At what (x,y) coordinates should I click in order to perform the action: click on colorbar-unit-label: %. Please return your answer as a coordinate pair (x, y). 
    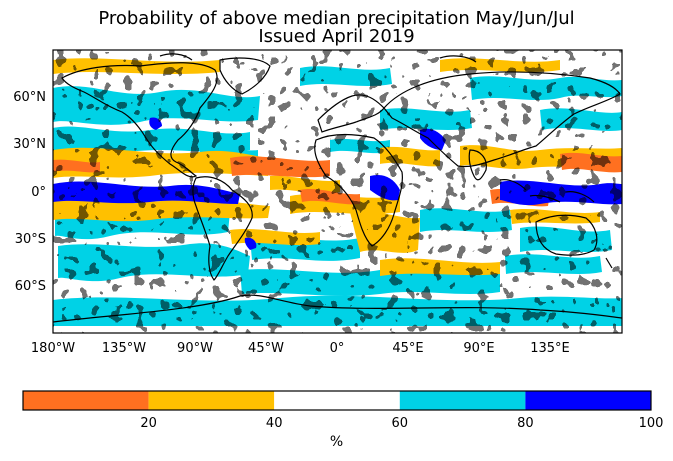
    Looking at the image, I should click on (336, 442).